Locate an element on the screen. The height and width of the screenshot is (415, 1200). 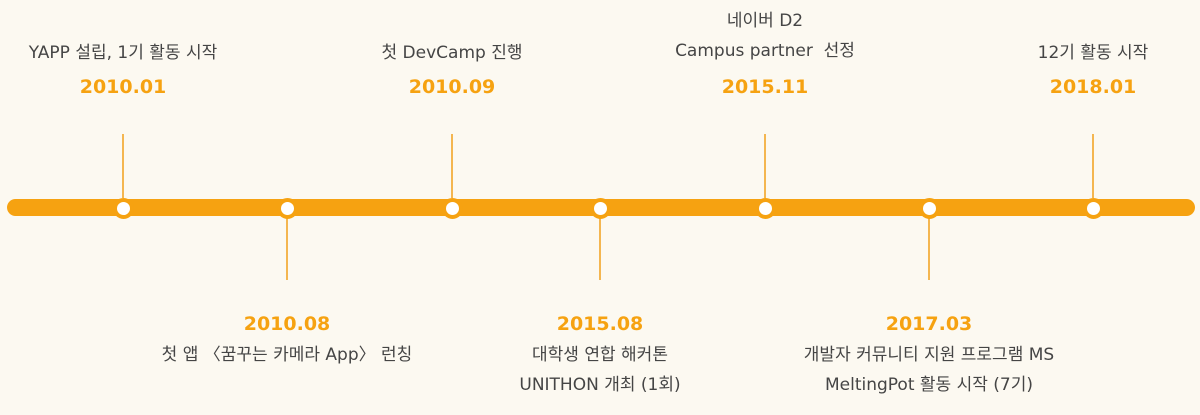
milestone-date: 2018.01 is located at coordinates (1093, 87).